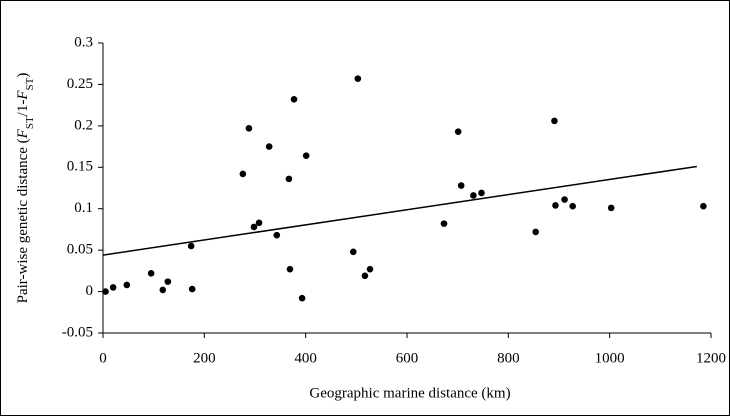 Image resolution: width=730 pixels, height=416 pixels. What do you see at coordinates (305, 358) in the screenshot?
I see `x-tick-label: 400` at bounding box center [305, 358].